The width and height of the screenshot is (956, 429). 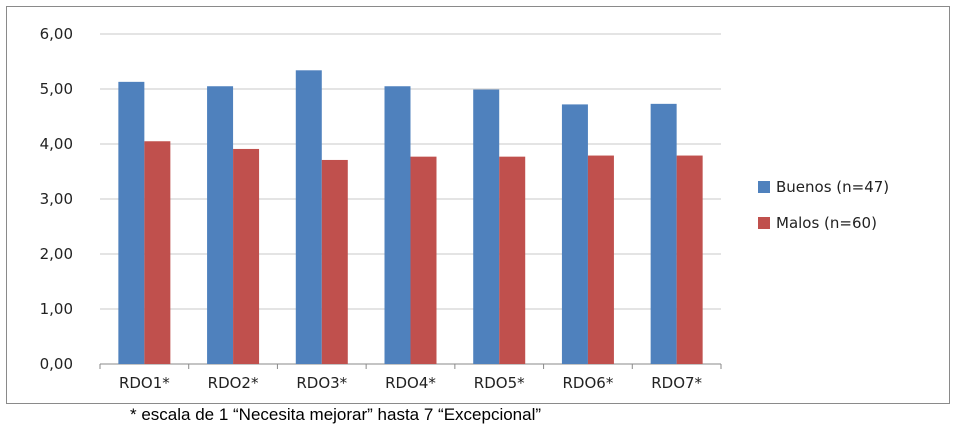 What do you see at coordinates (826, 223) in the screenshot?
I see `legend-label: Malos (n=60)` at bounding box center [826, 223].